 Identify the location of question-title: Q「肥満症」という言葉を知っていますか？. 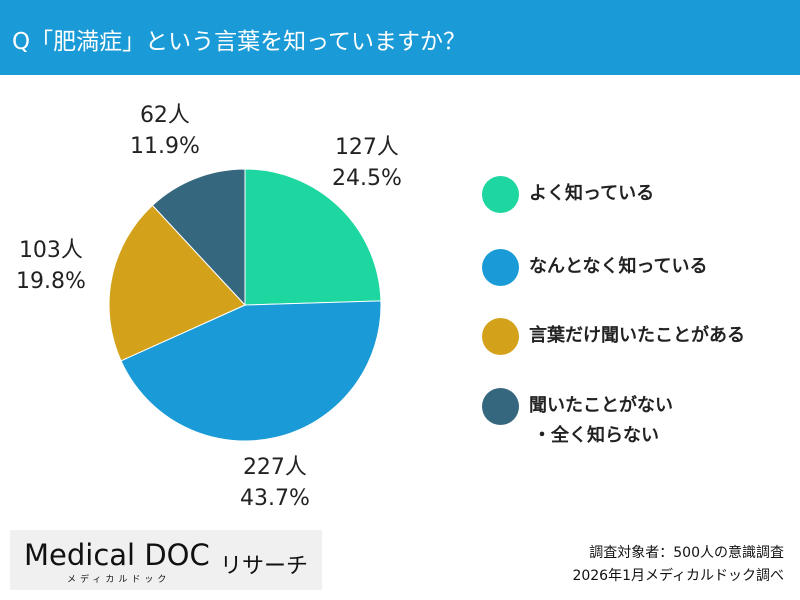
(239, 42).